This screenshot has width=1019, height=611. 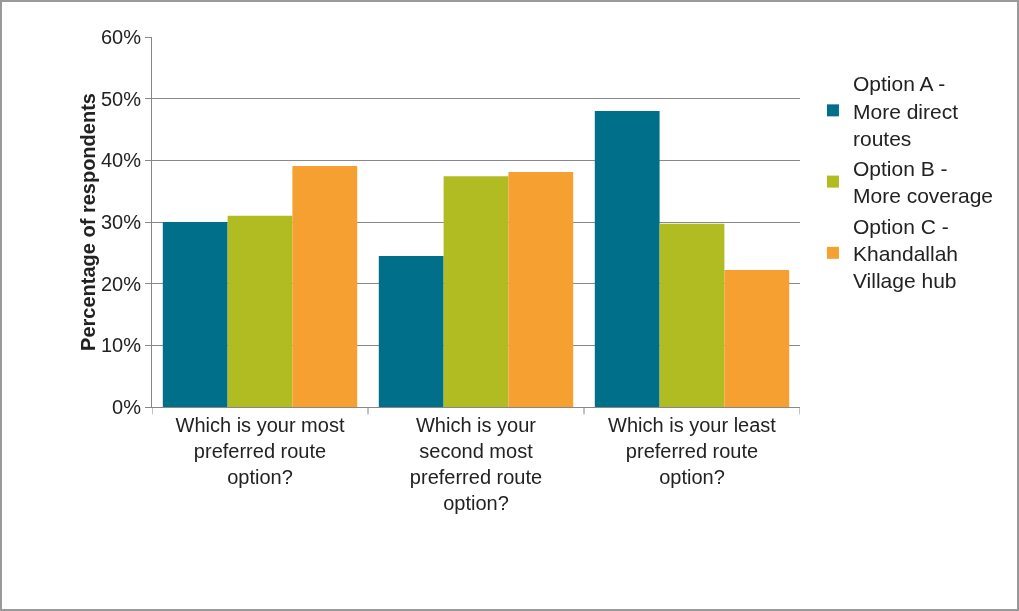 I want to click on x-tick-label: Which is your most preferred route option?, so click(x=260, y=451).